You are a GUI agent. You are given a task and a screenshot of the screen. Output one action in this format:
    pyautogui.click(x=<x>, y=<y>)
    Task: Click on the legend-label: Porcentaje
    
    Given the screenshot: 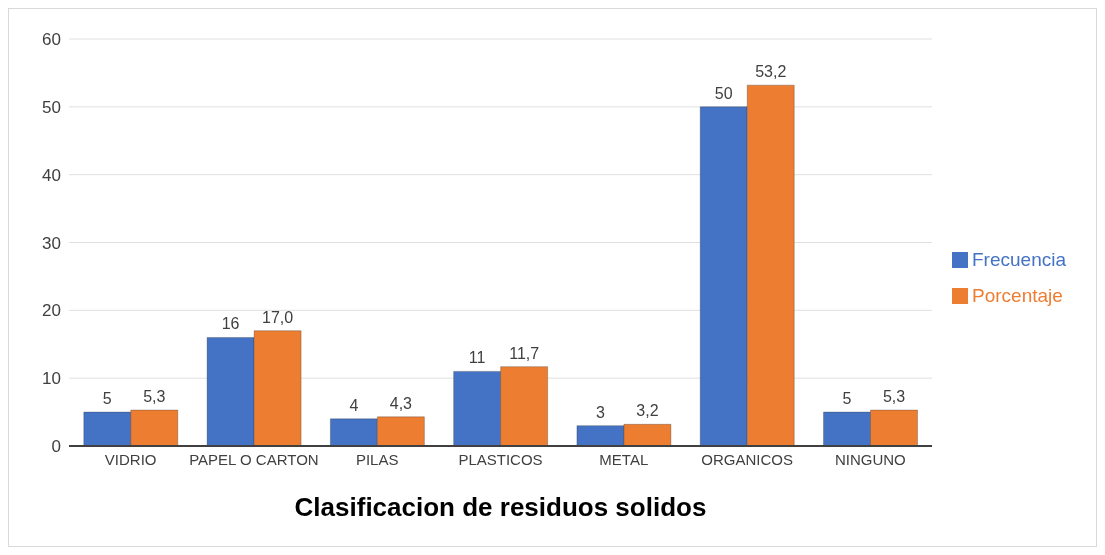 What is the action you would take?
    pyautogui.click(x=1017, y=295)
    